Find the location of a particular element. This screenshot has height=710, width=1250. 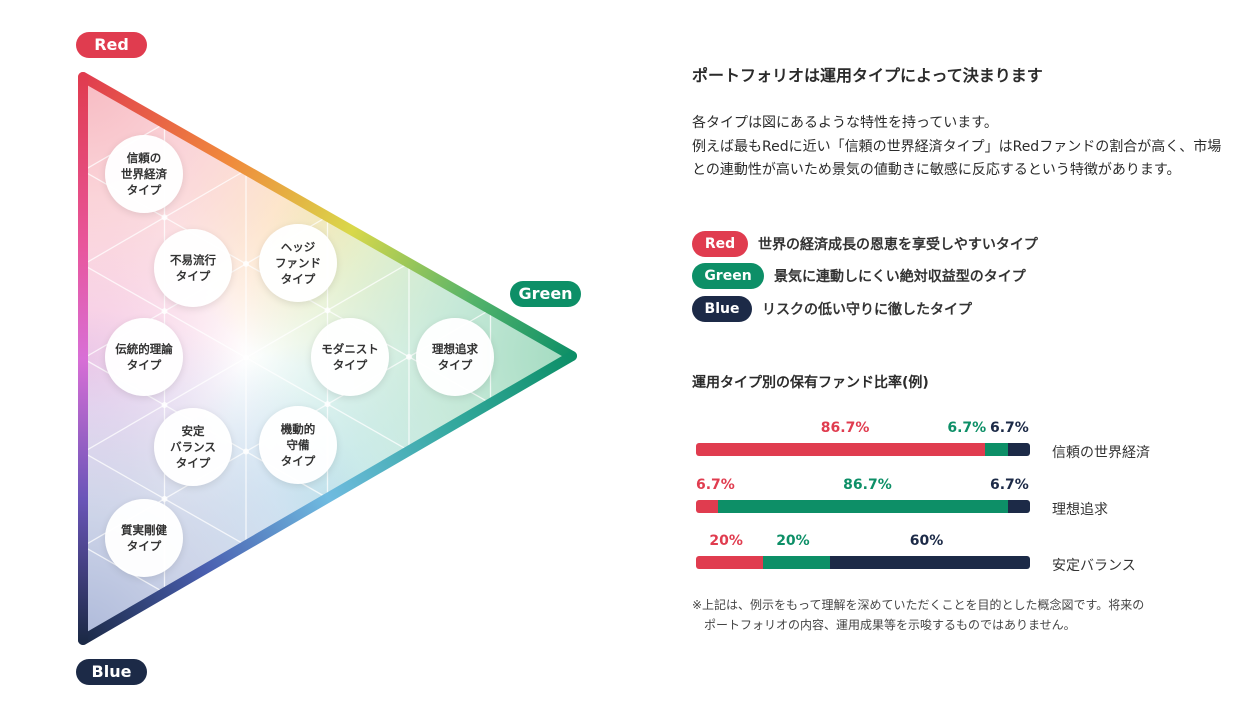

legend-green-text: 景気に連動しにくい絶対収益型のタイプ is located at coordinates (900, 277).